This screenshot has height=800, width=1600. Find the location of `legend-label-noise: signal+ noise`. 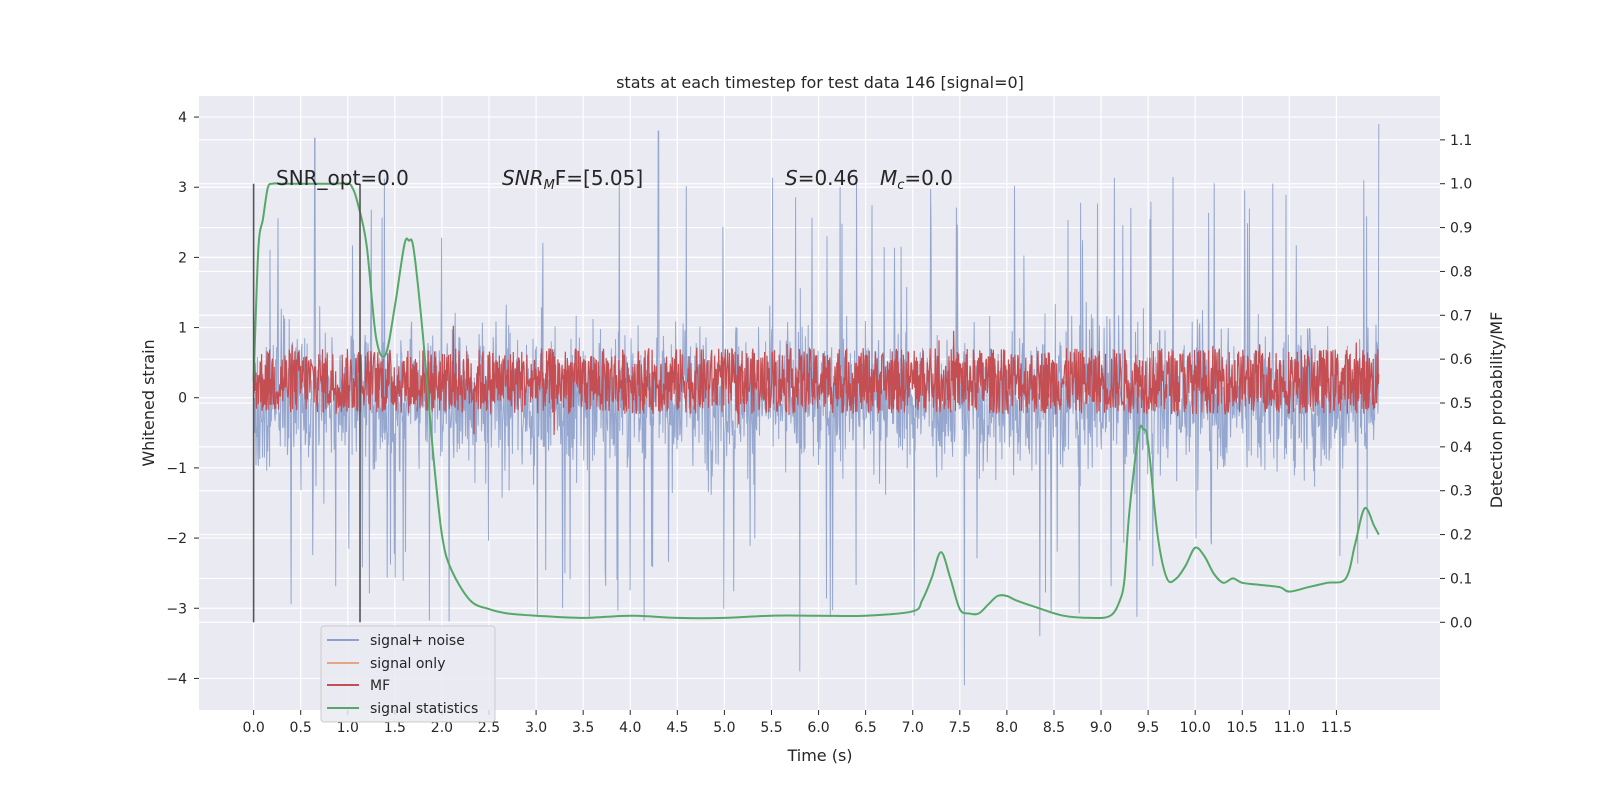

legend-label-noise: signal+ noise is located at coordinates (417, 641).